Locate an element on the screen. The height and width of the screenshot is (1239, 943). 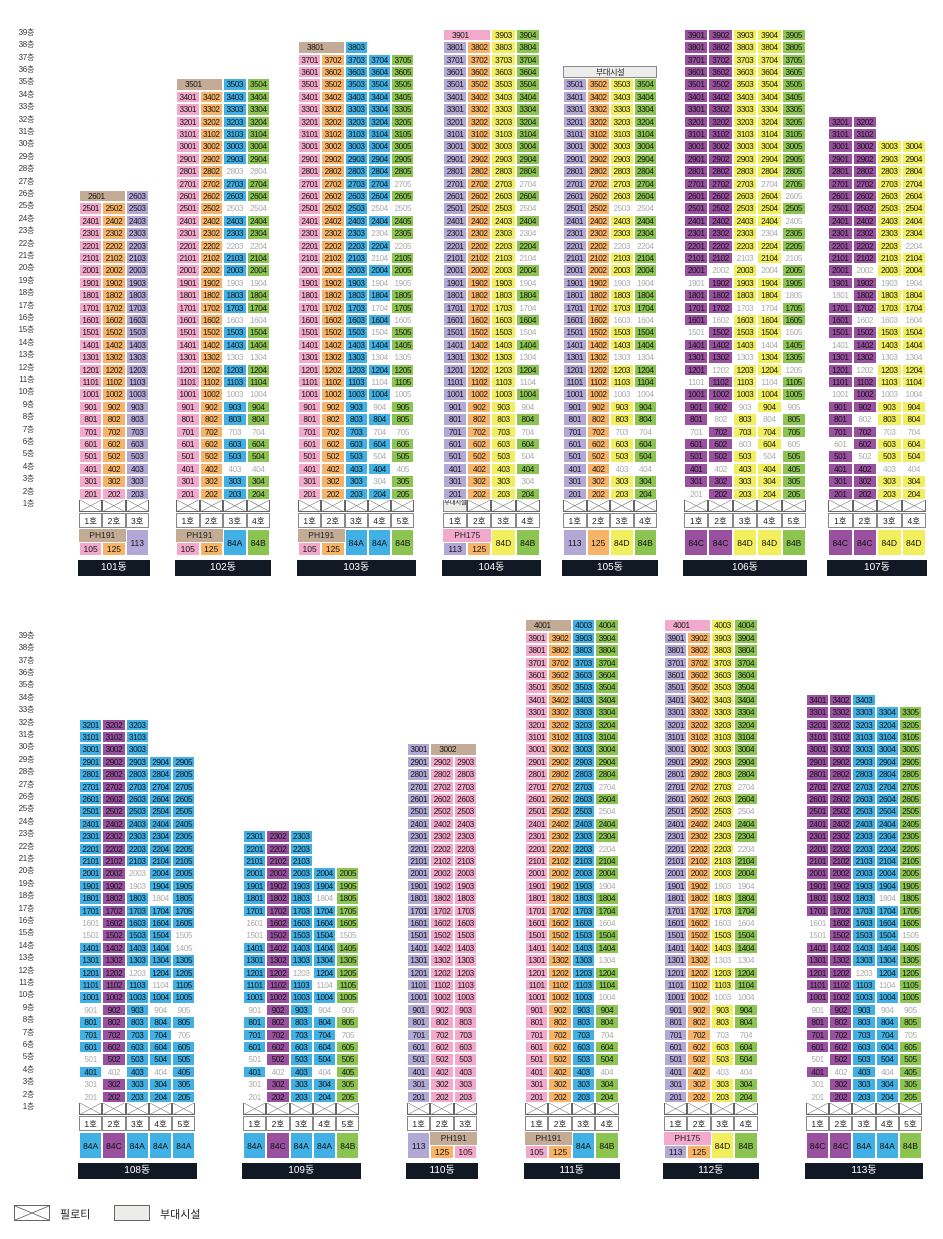
unit-cell: 1801 is located at coordinates (676, 898).